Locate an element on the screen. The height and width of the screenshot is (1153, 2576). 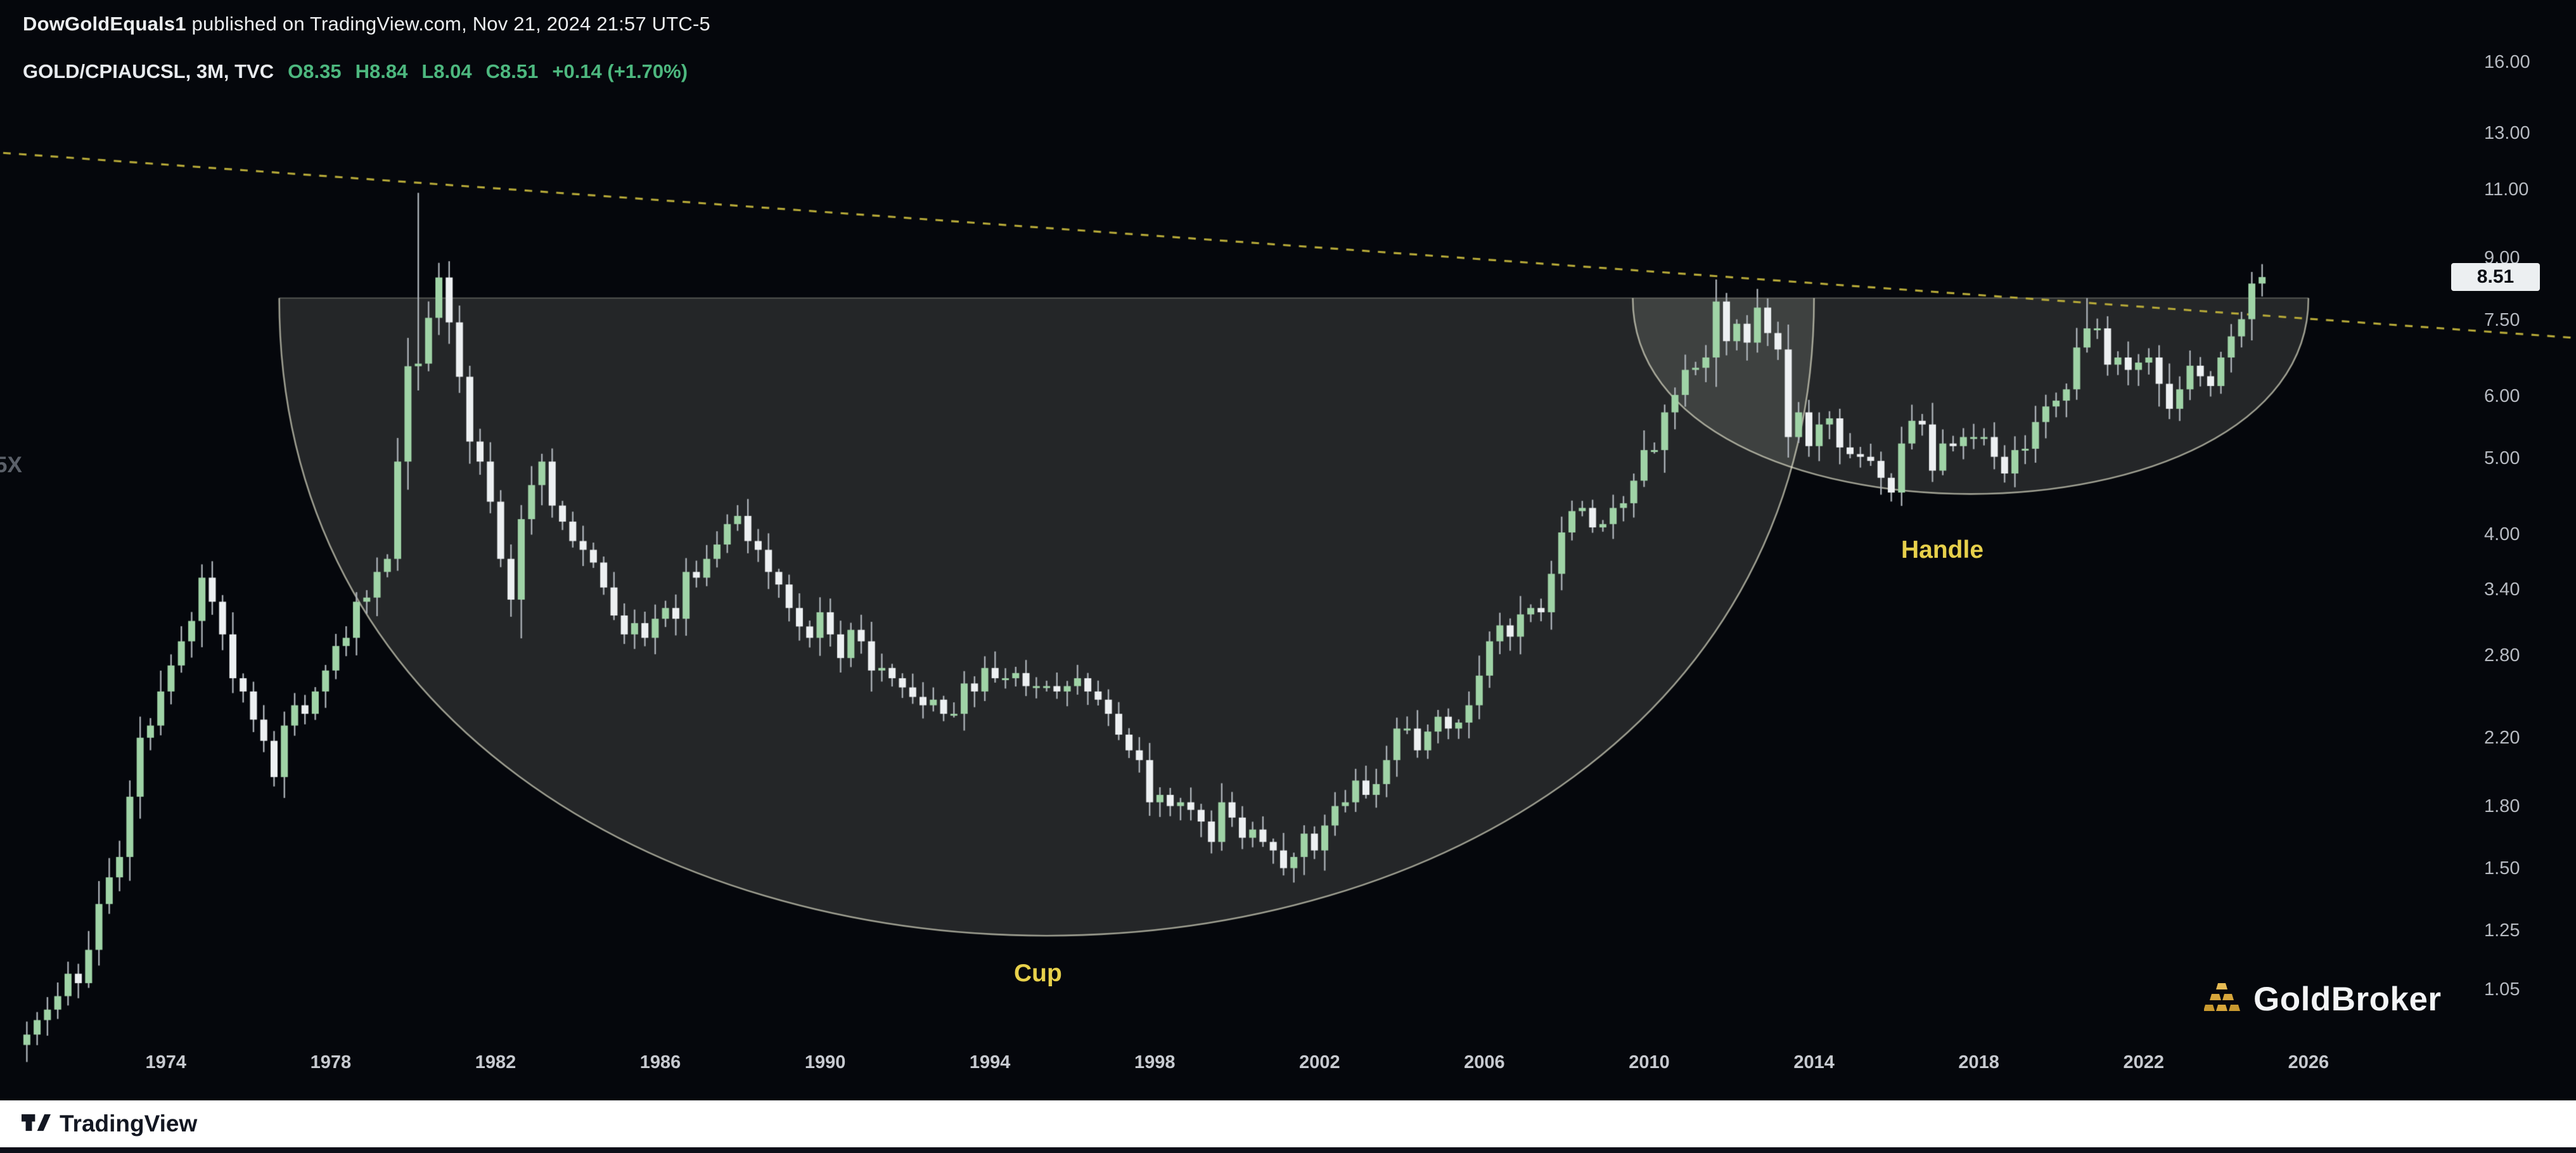
time-tick-label: 1994 is located at coordinates (990, 1062).